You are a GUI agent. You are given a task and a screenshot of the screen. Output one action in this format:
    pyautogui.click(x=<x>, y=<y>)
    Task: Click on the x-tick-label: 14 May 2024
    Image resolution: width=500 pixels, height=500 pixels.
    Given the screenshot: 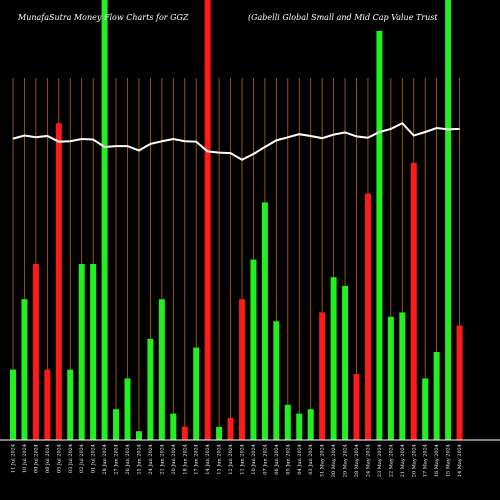 What is the action you would take?
    pyautogui.click(x=460, y=460)
    